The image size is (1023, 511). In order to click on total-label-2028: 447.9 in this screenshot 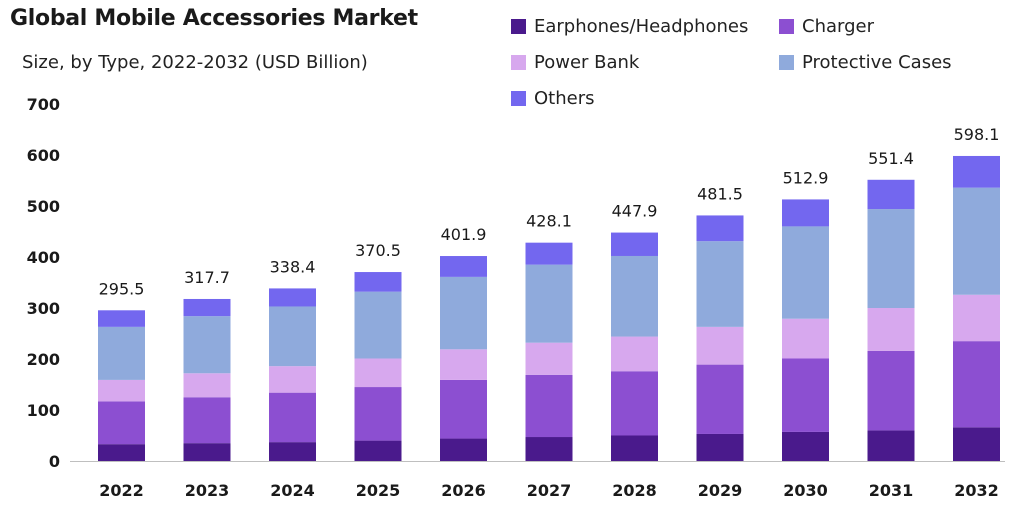, I will do `click(635, 211)`.